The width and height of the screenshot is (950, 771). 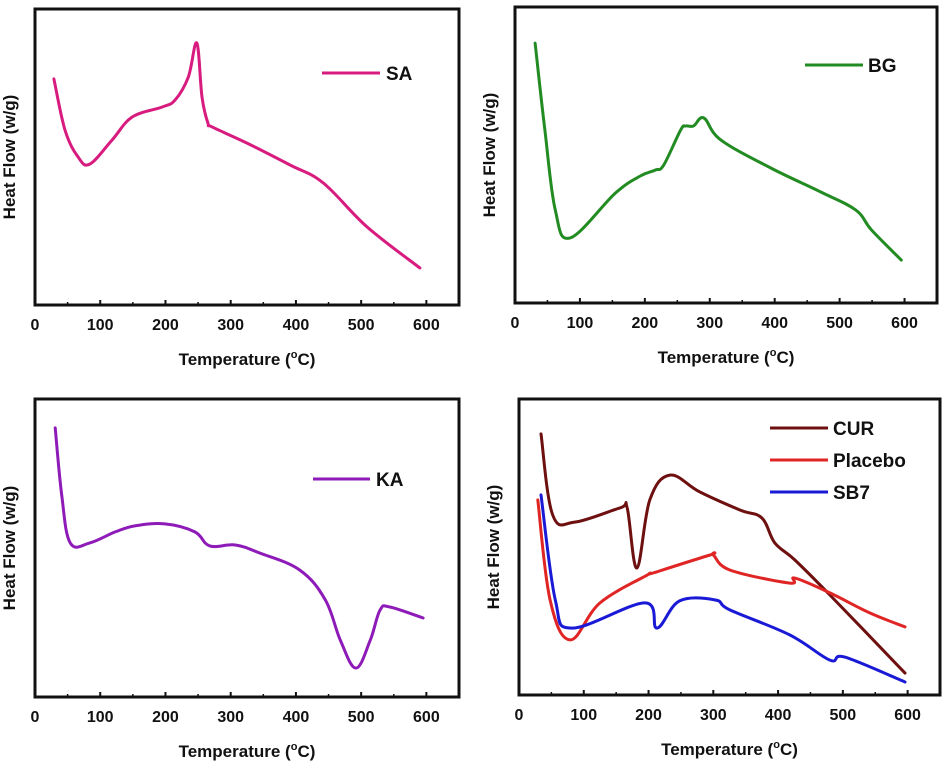 I want to click on legend-label-cur: CUR, so click(x=853, y=429).